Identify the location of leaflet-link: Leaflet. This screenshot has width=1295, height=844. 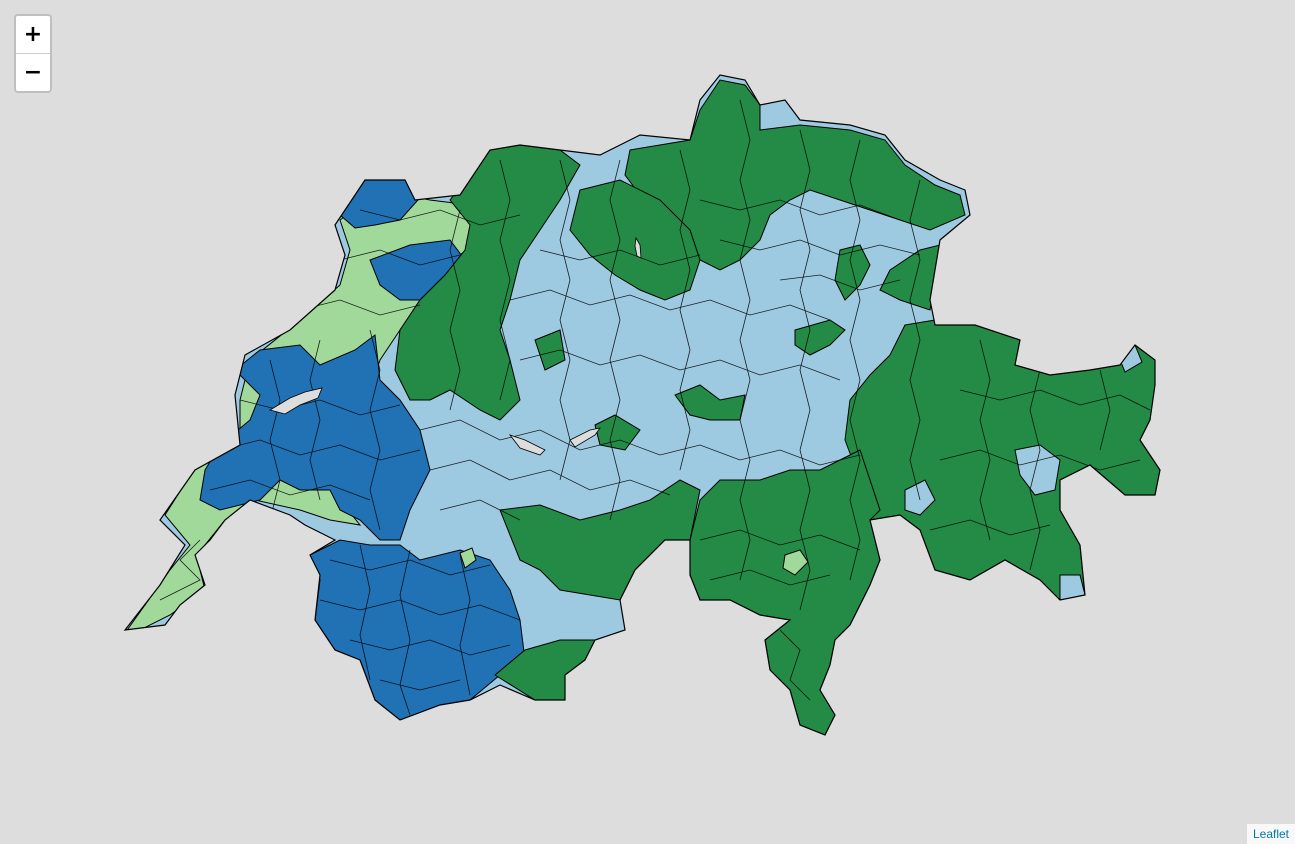
(1270, 834).